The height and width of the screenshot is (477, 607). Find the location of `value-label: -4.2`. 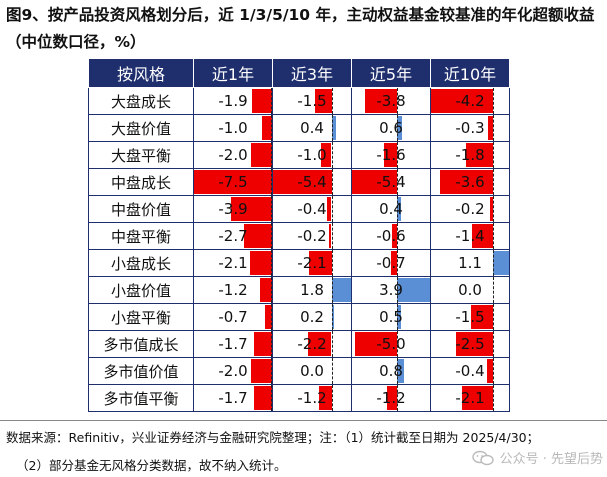

value-label: -4.2 is located at coordinates (470, 101).